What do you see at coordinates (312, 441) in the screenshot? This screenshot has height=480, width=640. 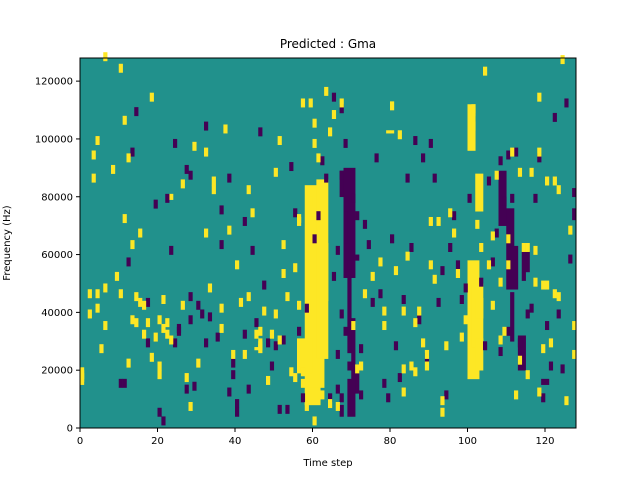 I see `x-tick-label: 60` at bounding box center [312, 441].